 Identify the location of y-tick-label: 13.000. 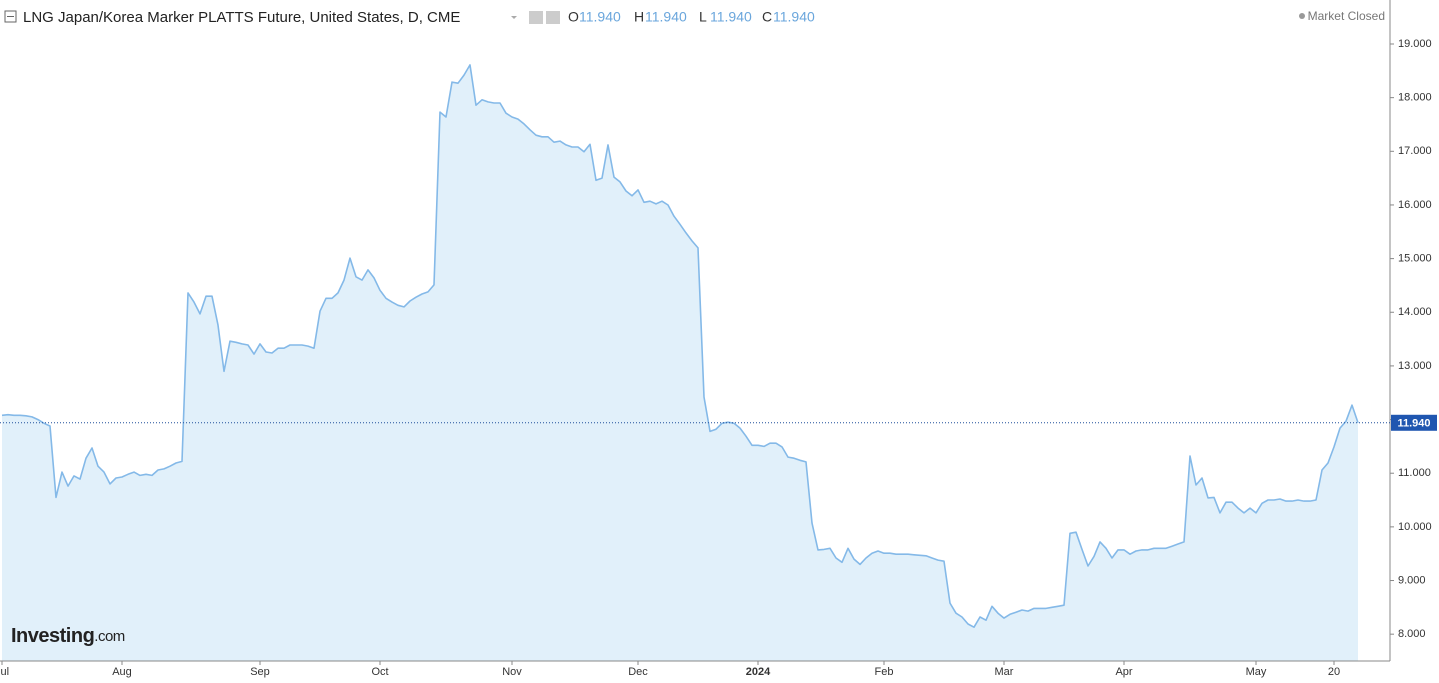
(1415, 366).